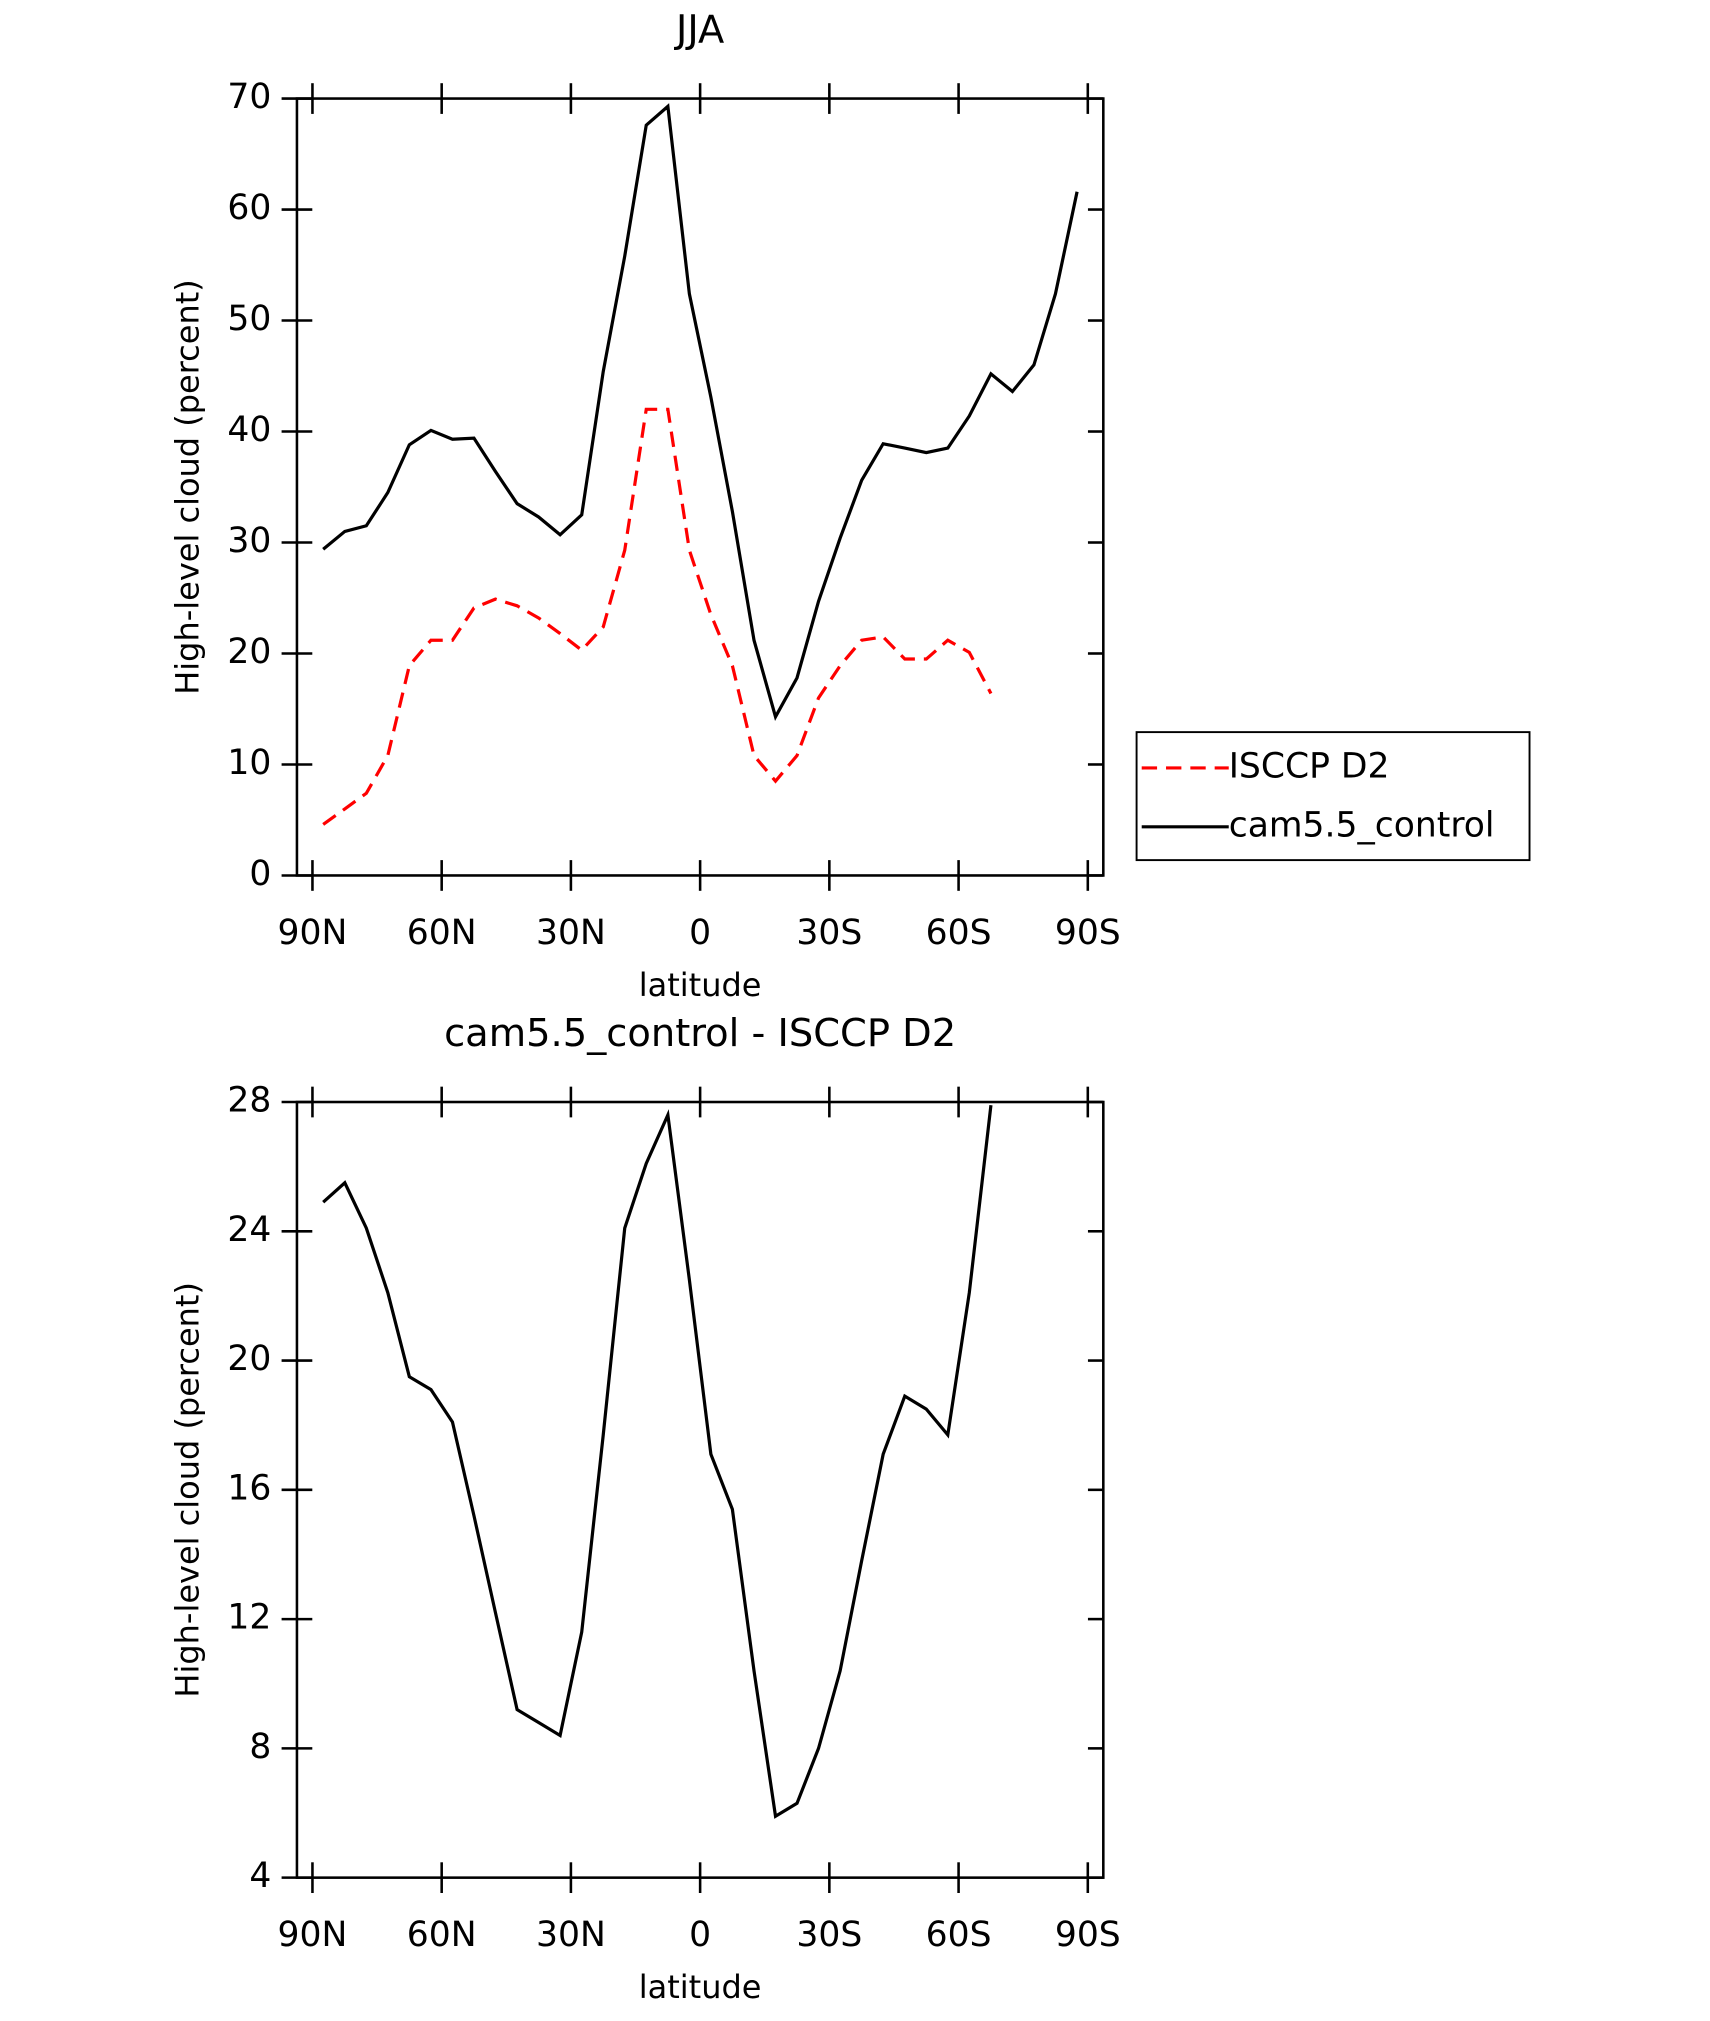 Image resolution: width=1710 pixels, height=2021 pixels. Describe the element at coordinates (700, 1033) in the screenshot. I see `chart-title: cam5.5_control - ISCCP D2` at that location.